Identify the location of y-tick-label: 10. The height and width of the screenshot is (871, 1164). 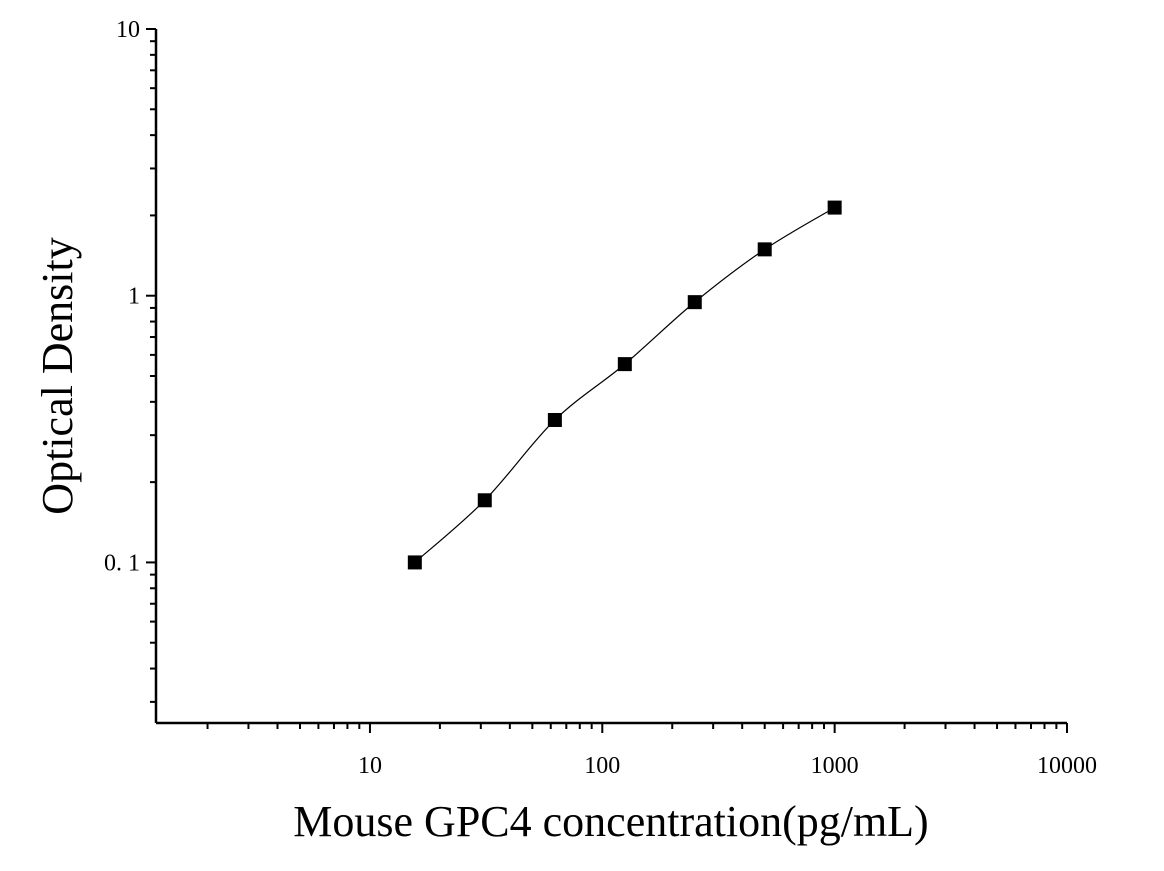
(128, 30).